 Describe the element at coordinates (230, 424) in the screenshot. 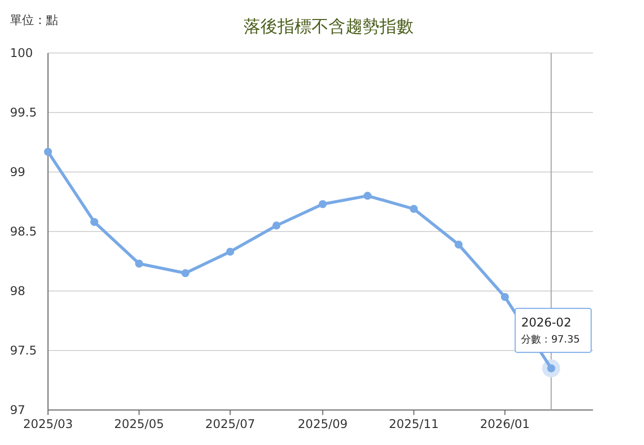

I see `x-tick-label: 2025/07` at that location.